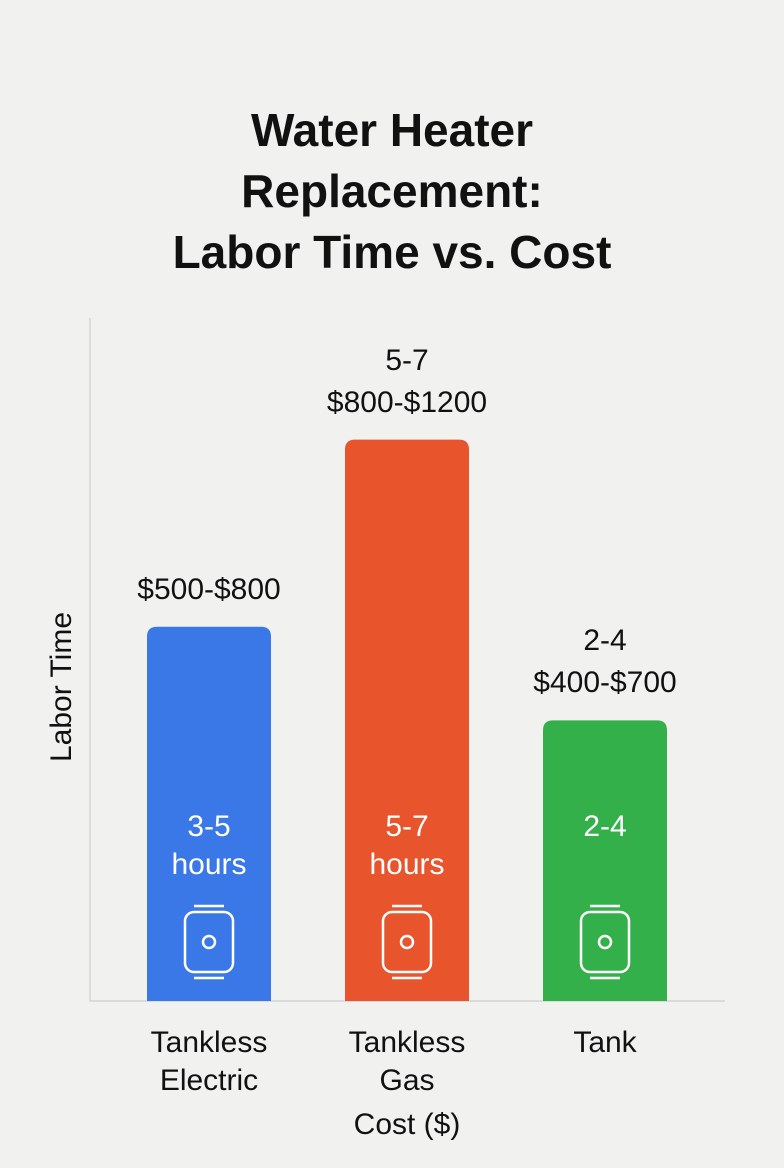 The image size is (784, 1168). Describe the element at coordinates (407, 1124) in the screenshot. I see `x-axis-label: Cost ($)` at that location.